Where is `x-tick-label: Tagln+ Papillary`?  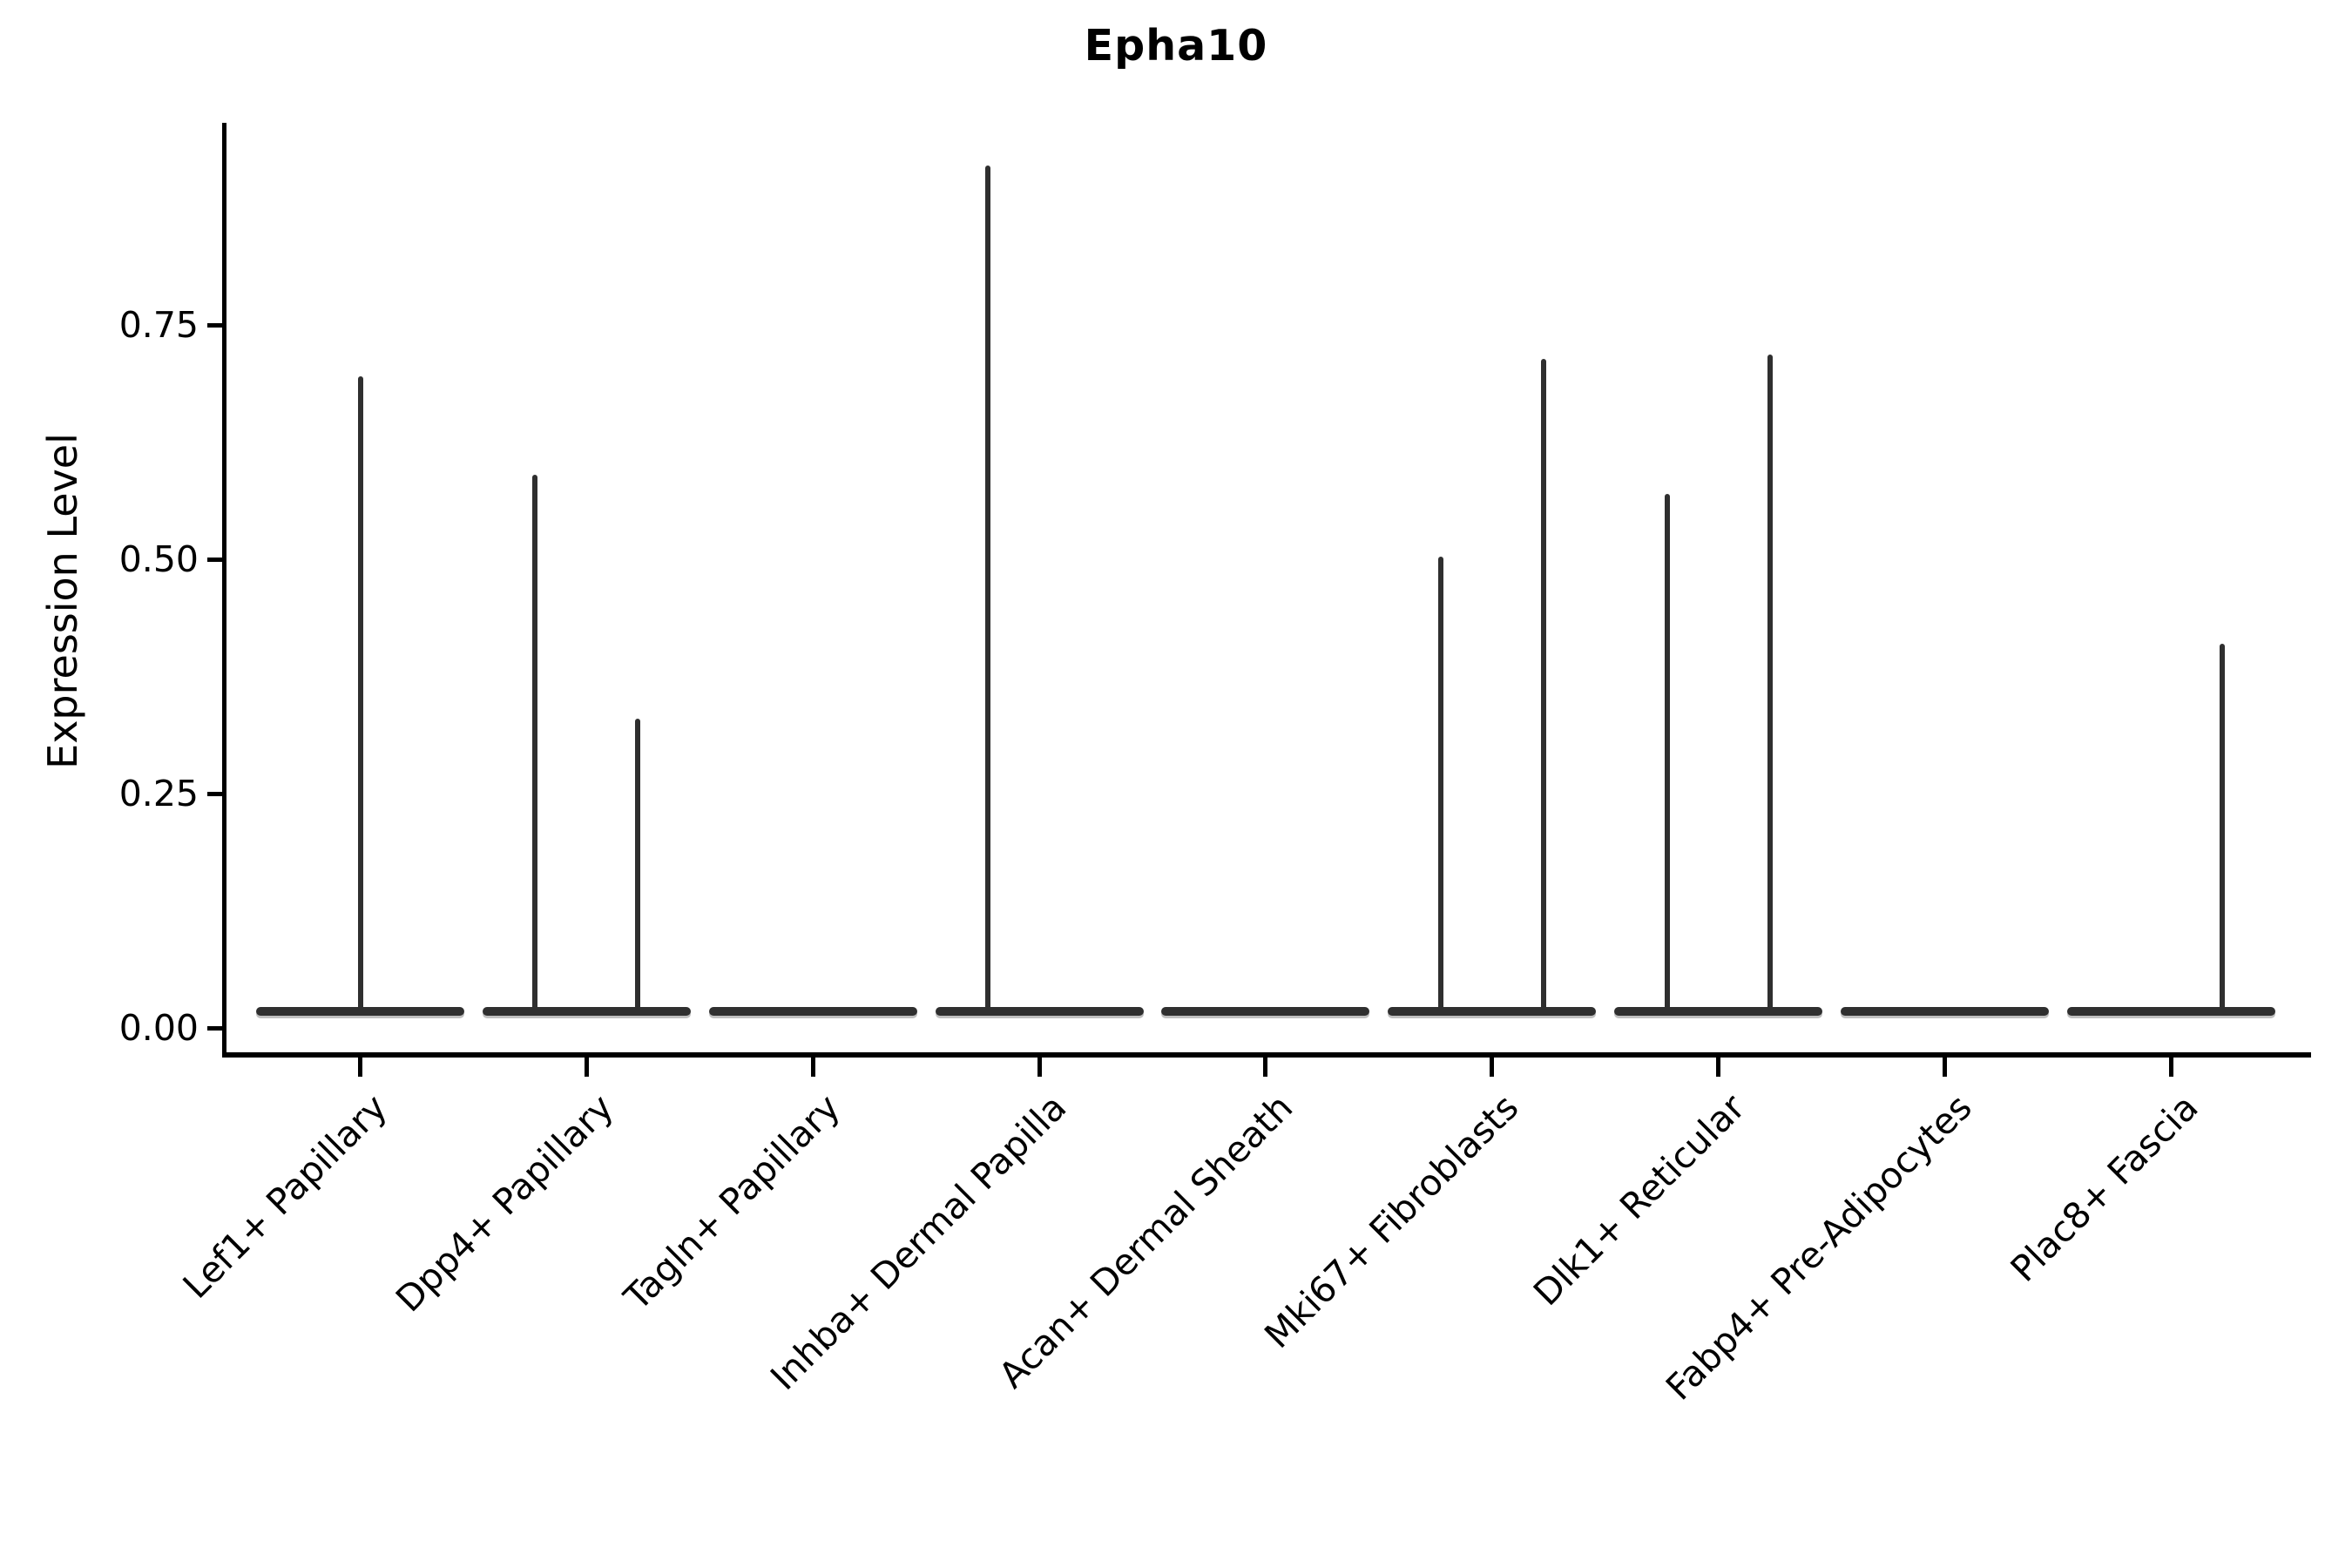 x-tick-label: Tagln+ Papillary is located at coordinates (731, 1202).